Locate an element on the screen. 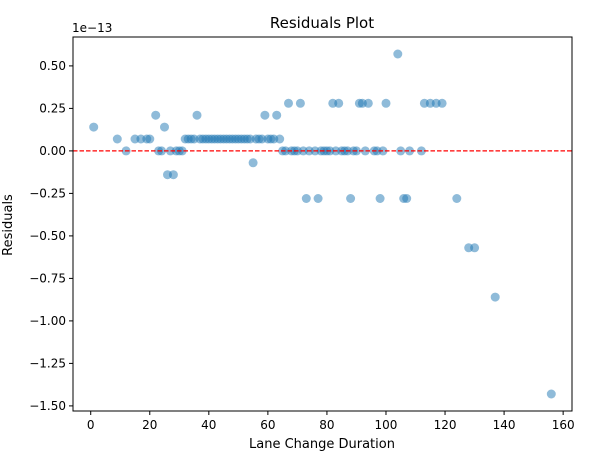 This screenshot has height=452, width=596. y-tick-label: −0.50 is located at coordinates (47, 236).